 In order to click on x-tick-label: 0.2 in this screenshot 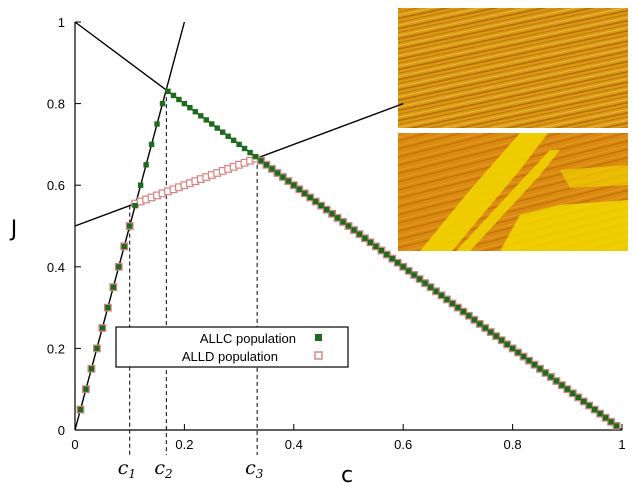, I will do `click(184, 444)`.